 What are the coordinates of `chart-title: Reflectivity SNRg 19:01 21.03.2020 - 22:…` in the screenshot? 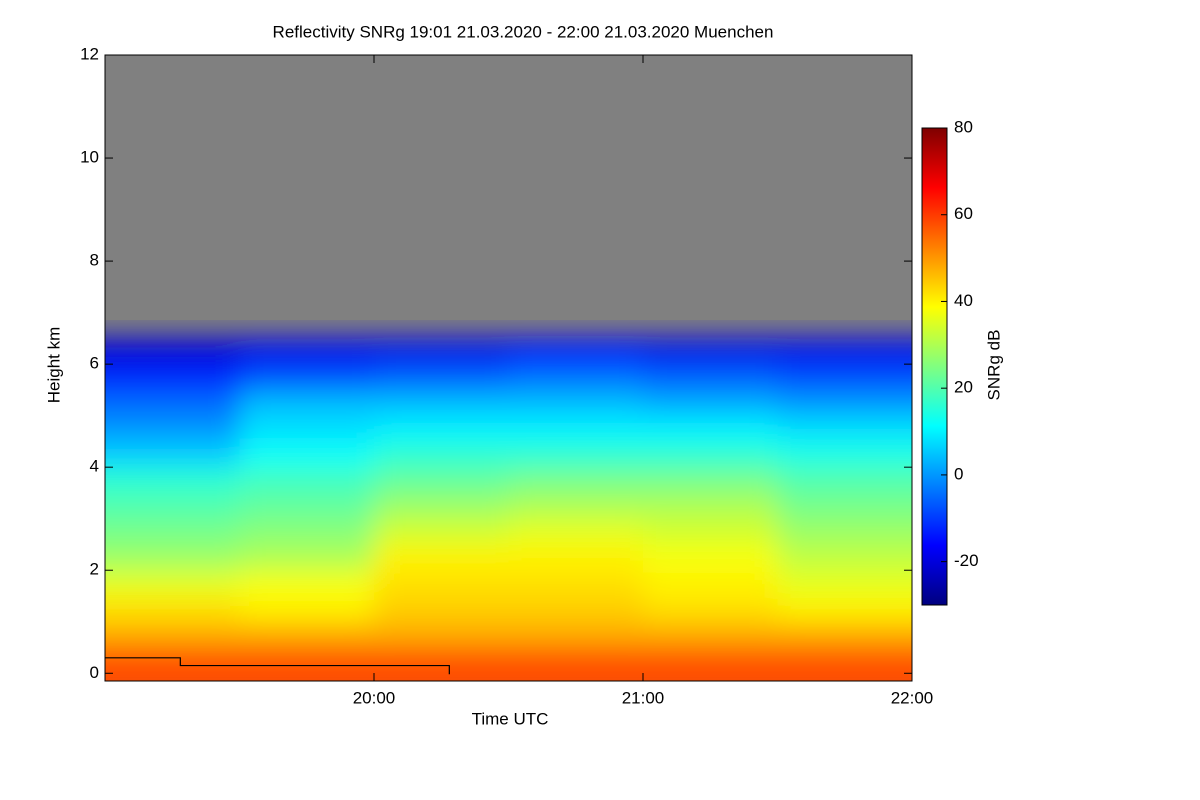 It's located at (523, 31).